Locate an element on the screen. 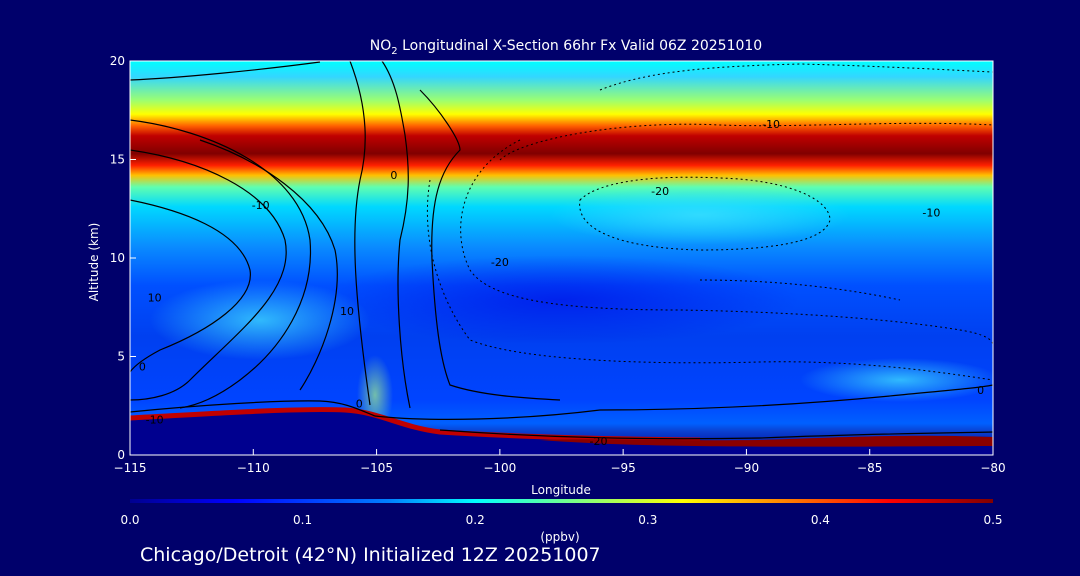  surface-red-edge is located at coordinates (415, 425).